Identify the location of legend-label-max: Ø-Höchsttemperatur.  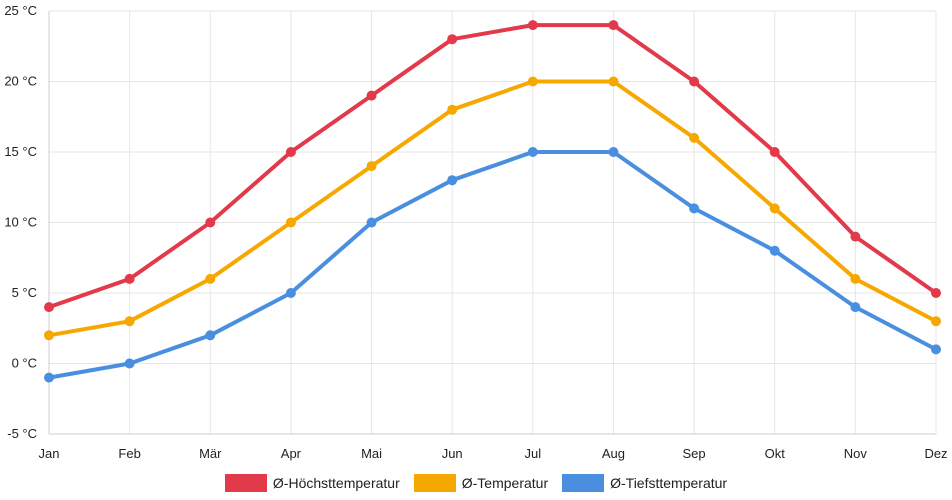
(336, 483).